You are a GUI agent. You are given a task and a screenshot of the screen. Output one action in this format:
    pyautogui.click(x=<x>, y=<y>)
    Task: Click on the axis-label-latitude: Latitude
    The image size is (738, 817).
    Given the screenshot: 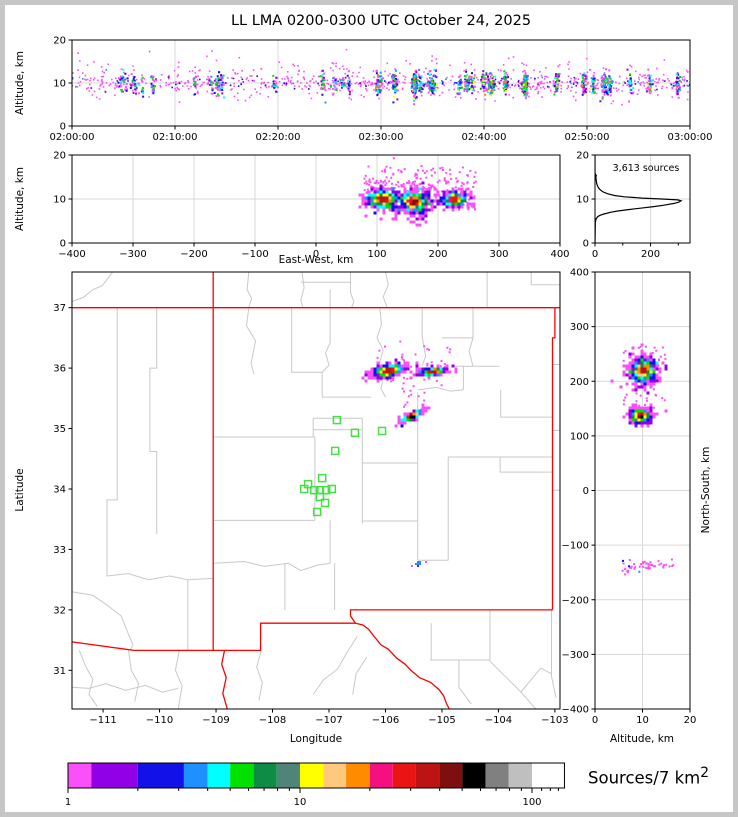 What is the action you would take?
    pyautogui.click(x=20, y=490)
    